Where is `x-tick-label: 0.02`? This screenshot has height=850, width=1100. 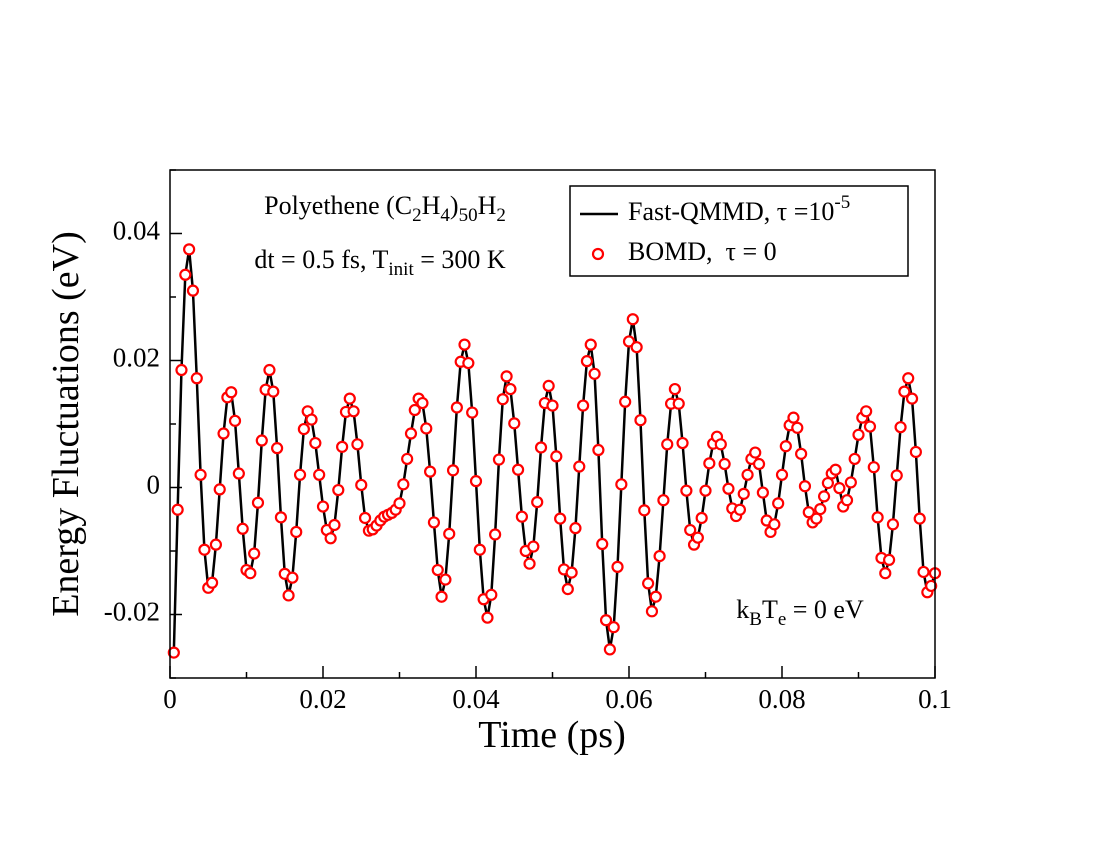
x-tick-label: 0.02 is located at coordinates (322, 699).